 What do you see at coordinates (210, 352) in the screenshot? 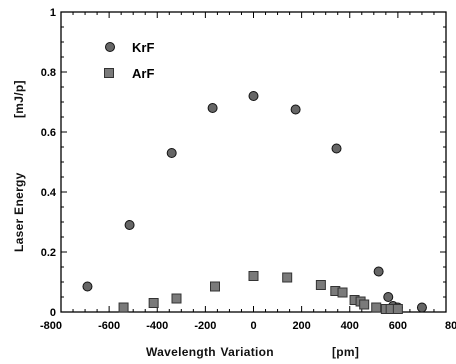
I see `x-axis-title: Wavelength Variation` at bounding box center [210, 352].